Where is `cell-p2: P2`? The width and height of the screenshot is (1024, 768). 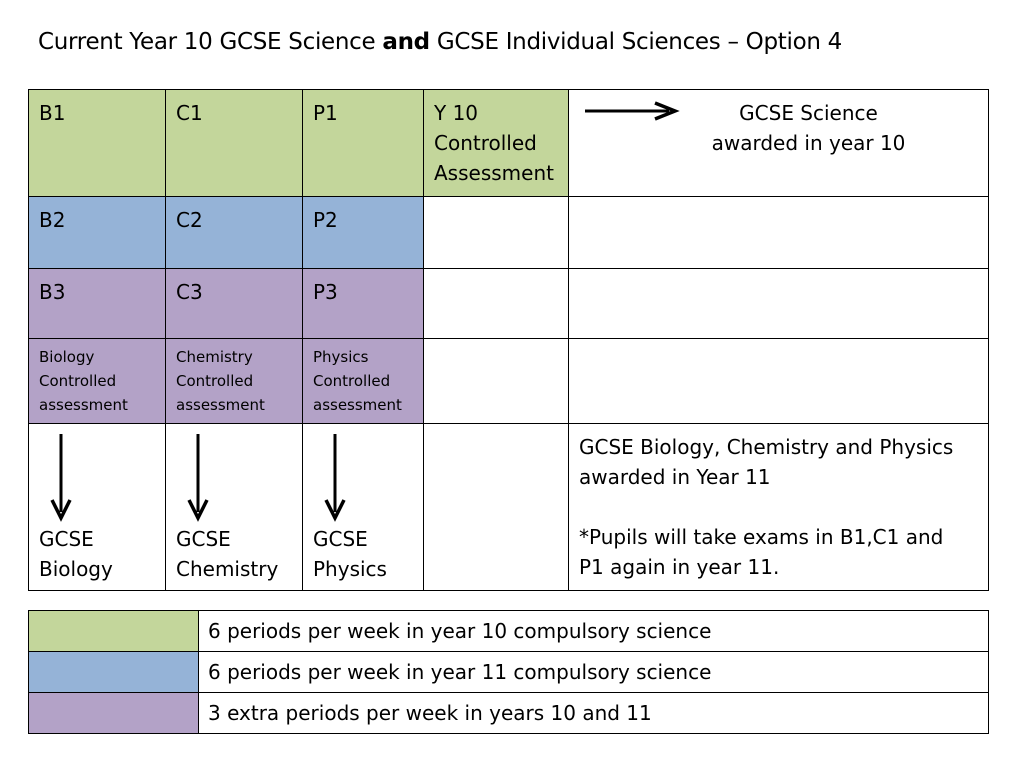 cell-p2: P2 is located at coordinates (363, 232).